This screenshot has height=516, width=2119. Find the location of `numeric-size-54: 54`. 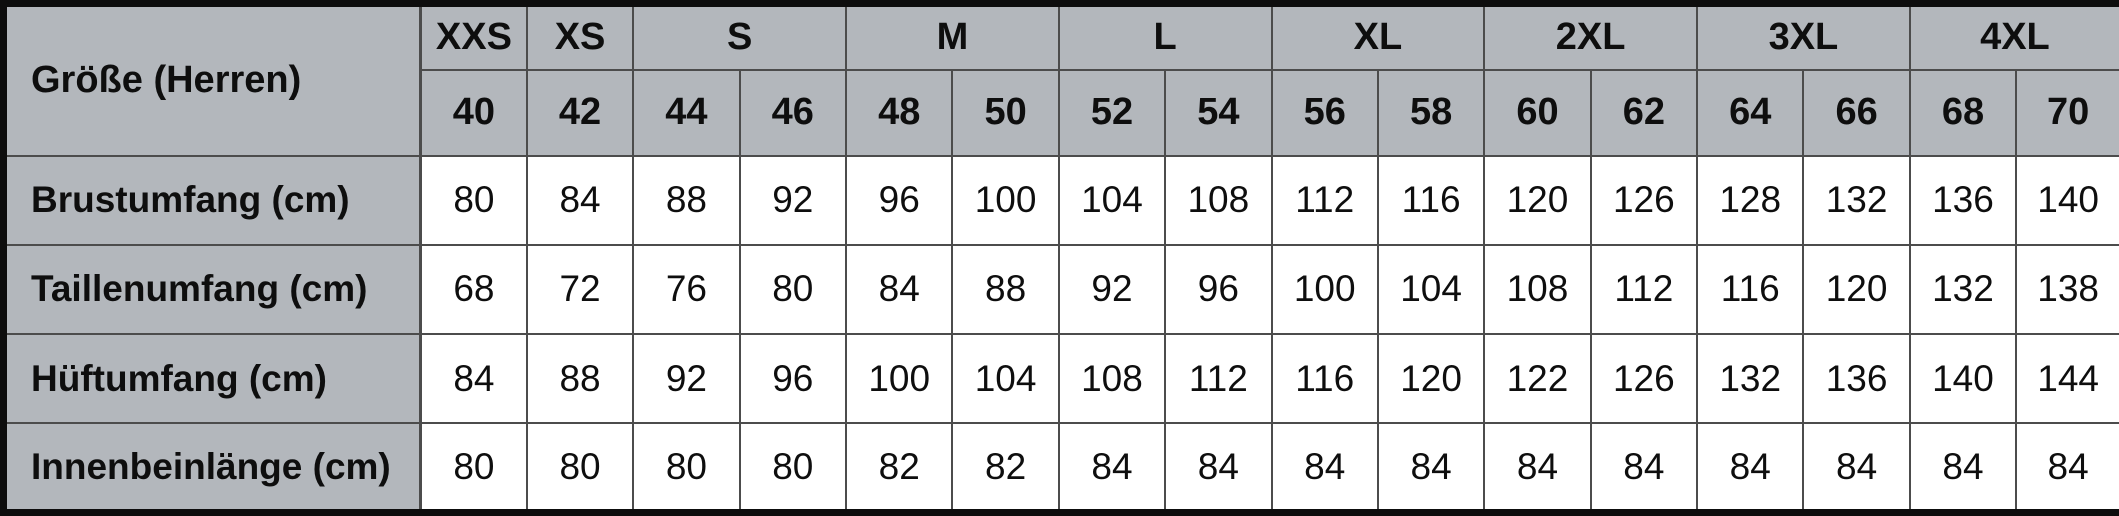

numeric-size-54: 54 is located at coordinates (1218, 112).